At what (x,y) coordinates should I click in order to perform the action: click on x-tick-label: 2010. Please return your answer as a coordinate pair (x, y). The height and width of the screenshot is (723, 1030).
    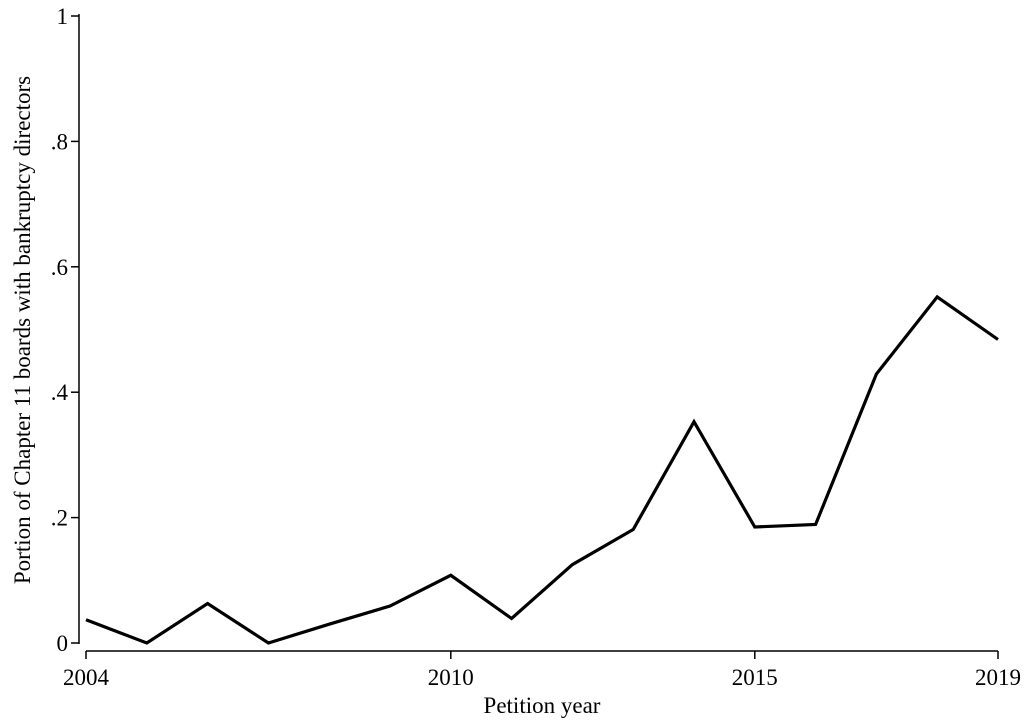
    Looking at the image, I should click on (451, 677).